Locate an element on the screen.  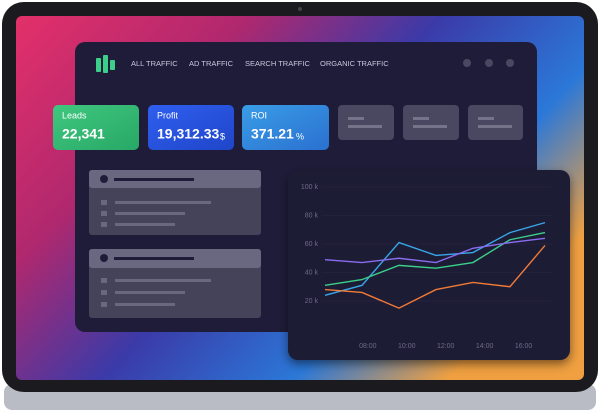
nav-item: AD TRAFFIC is located at coordinates (211, 63).